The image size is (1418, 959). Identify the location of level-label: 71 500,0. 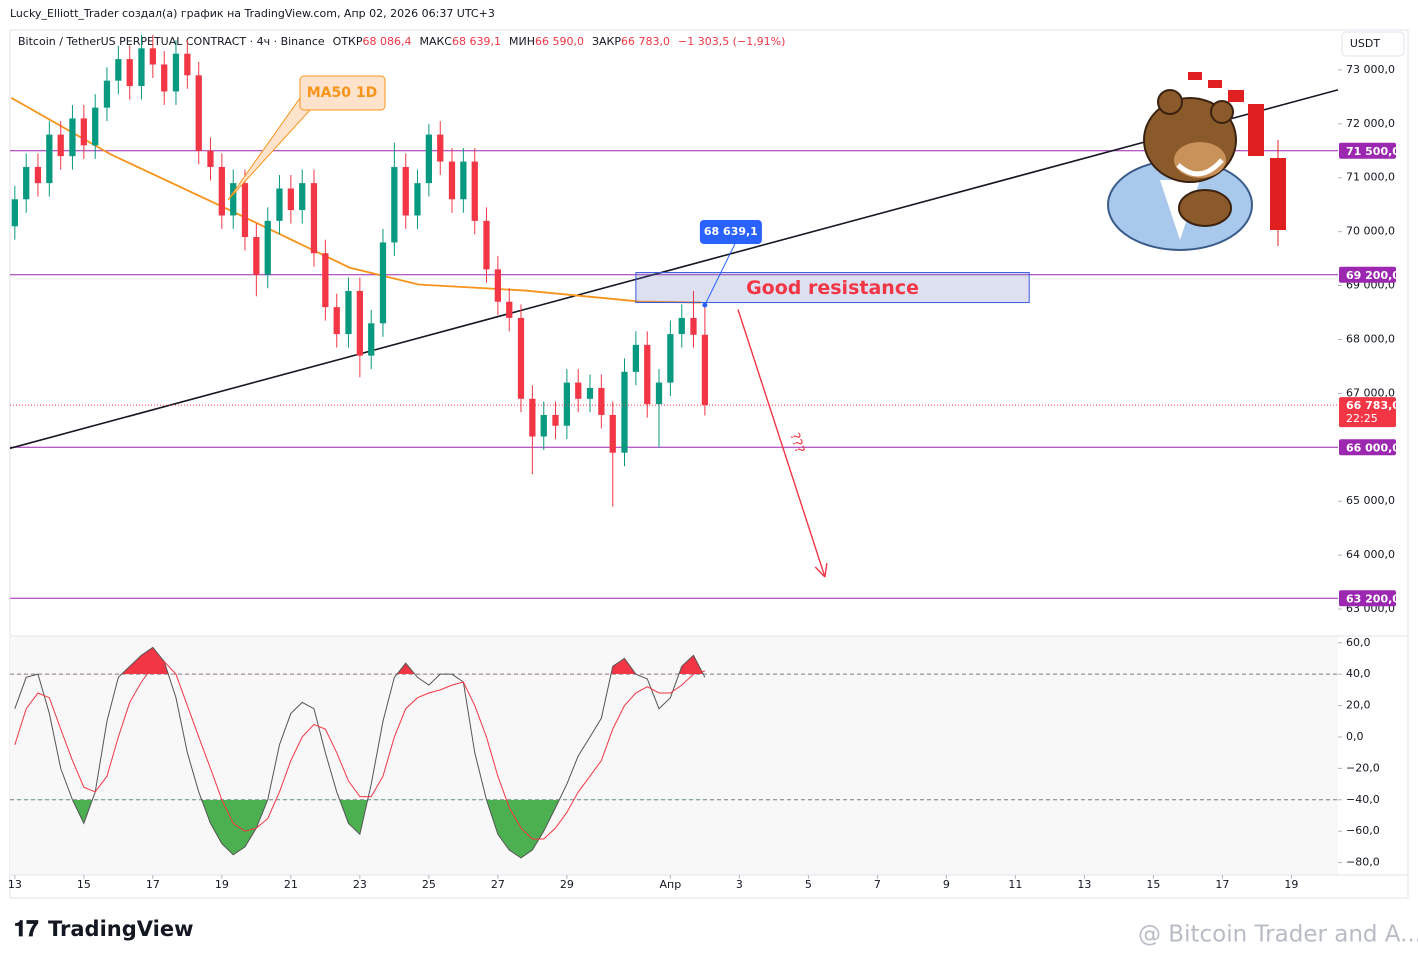
(1373, 151).